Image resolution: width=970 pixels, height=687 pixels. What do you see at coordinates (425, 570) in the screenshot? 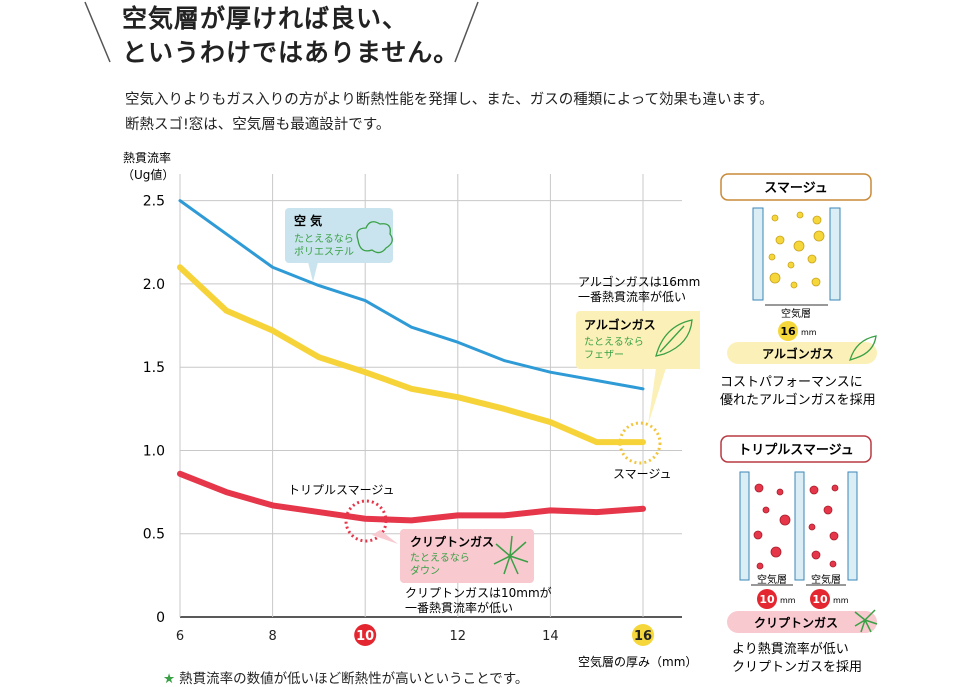
I see `krypton-label-sub2: ダウン` at bounding box center [425, 570].